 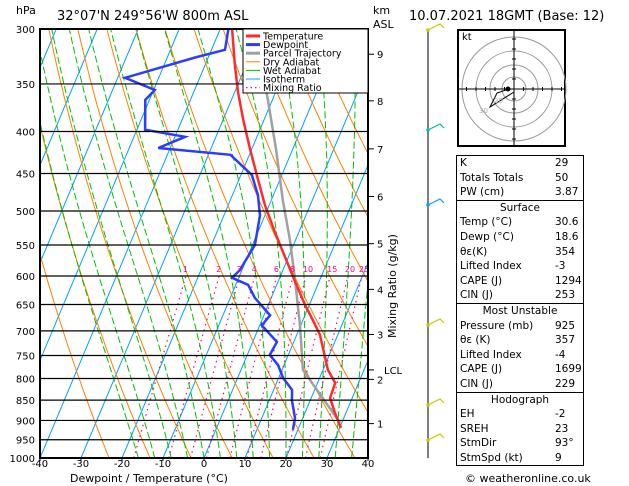 What do you see at coordinates (520, 222) in the screenshot?
I see `index-row: Temp (°C) 30.6` at bounding box center [520, 222].